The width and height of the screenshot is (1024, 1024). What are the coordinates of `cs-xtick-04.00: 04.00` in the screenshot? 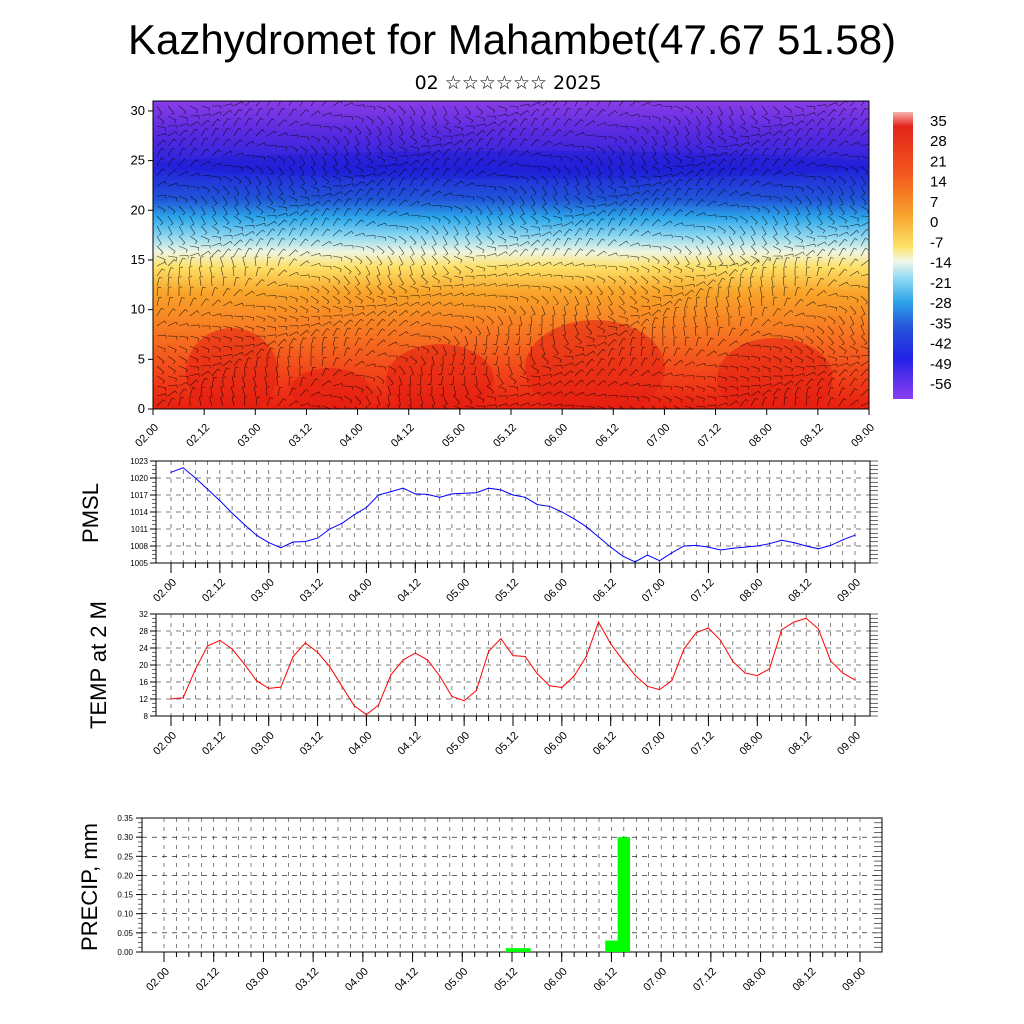 It's located at (352, 436).